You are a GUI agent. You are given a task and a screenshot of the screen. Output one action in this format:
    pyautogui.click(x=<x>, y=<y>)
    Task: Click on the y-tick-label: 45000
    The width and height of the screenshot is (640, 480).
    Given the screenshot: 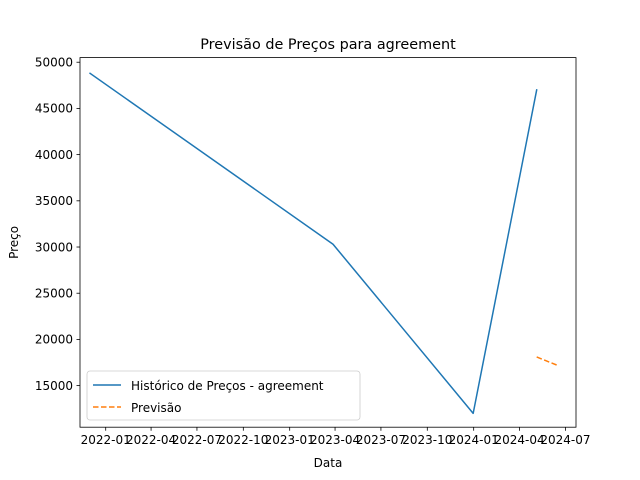 What is the action you would take?
    pyautogui.click(x=54, y=109)
    